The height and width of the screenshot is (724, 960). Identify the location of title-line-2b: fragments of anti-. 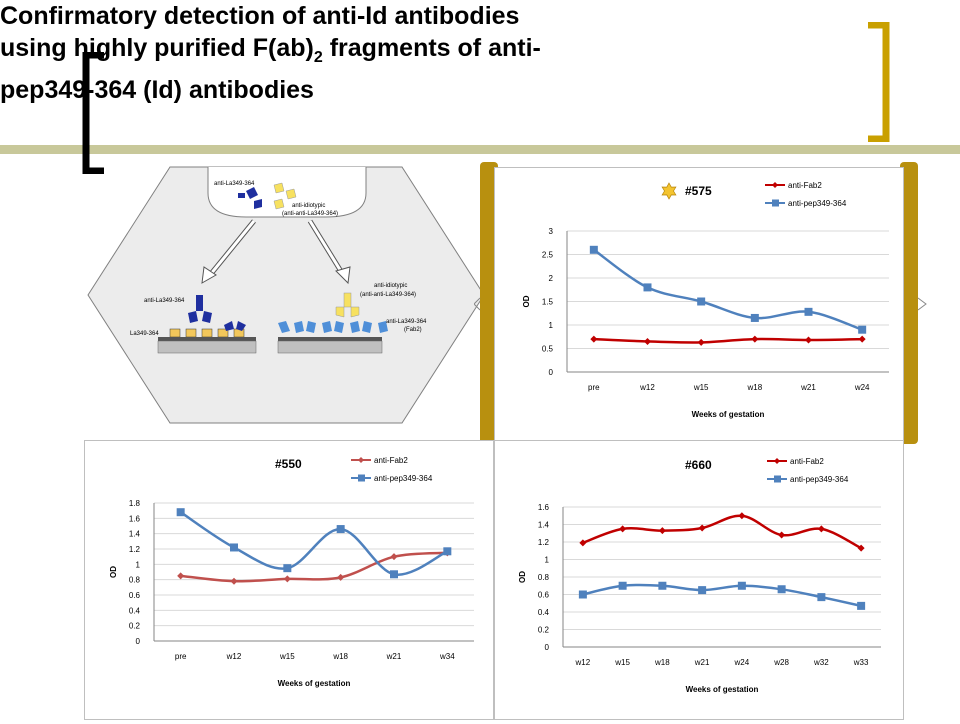
(431, 48).